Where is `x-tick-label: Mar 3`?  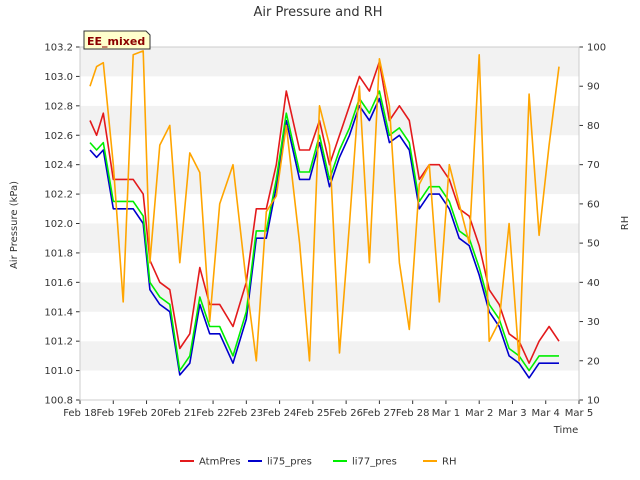
x-tick-label: Mar 3 is located at coordinates (512, 413).